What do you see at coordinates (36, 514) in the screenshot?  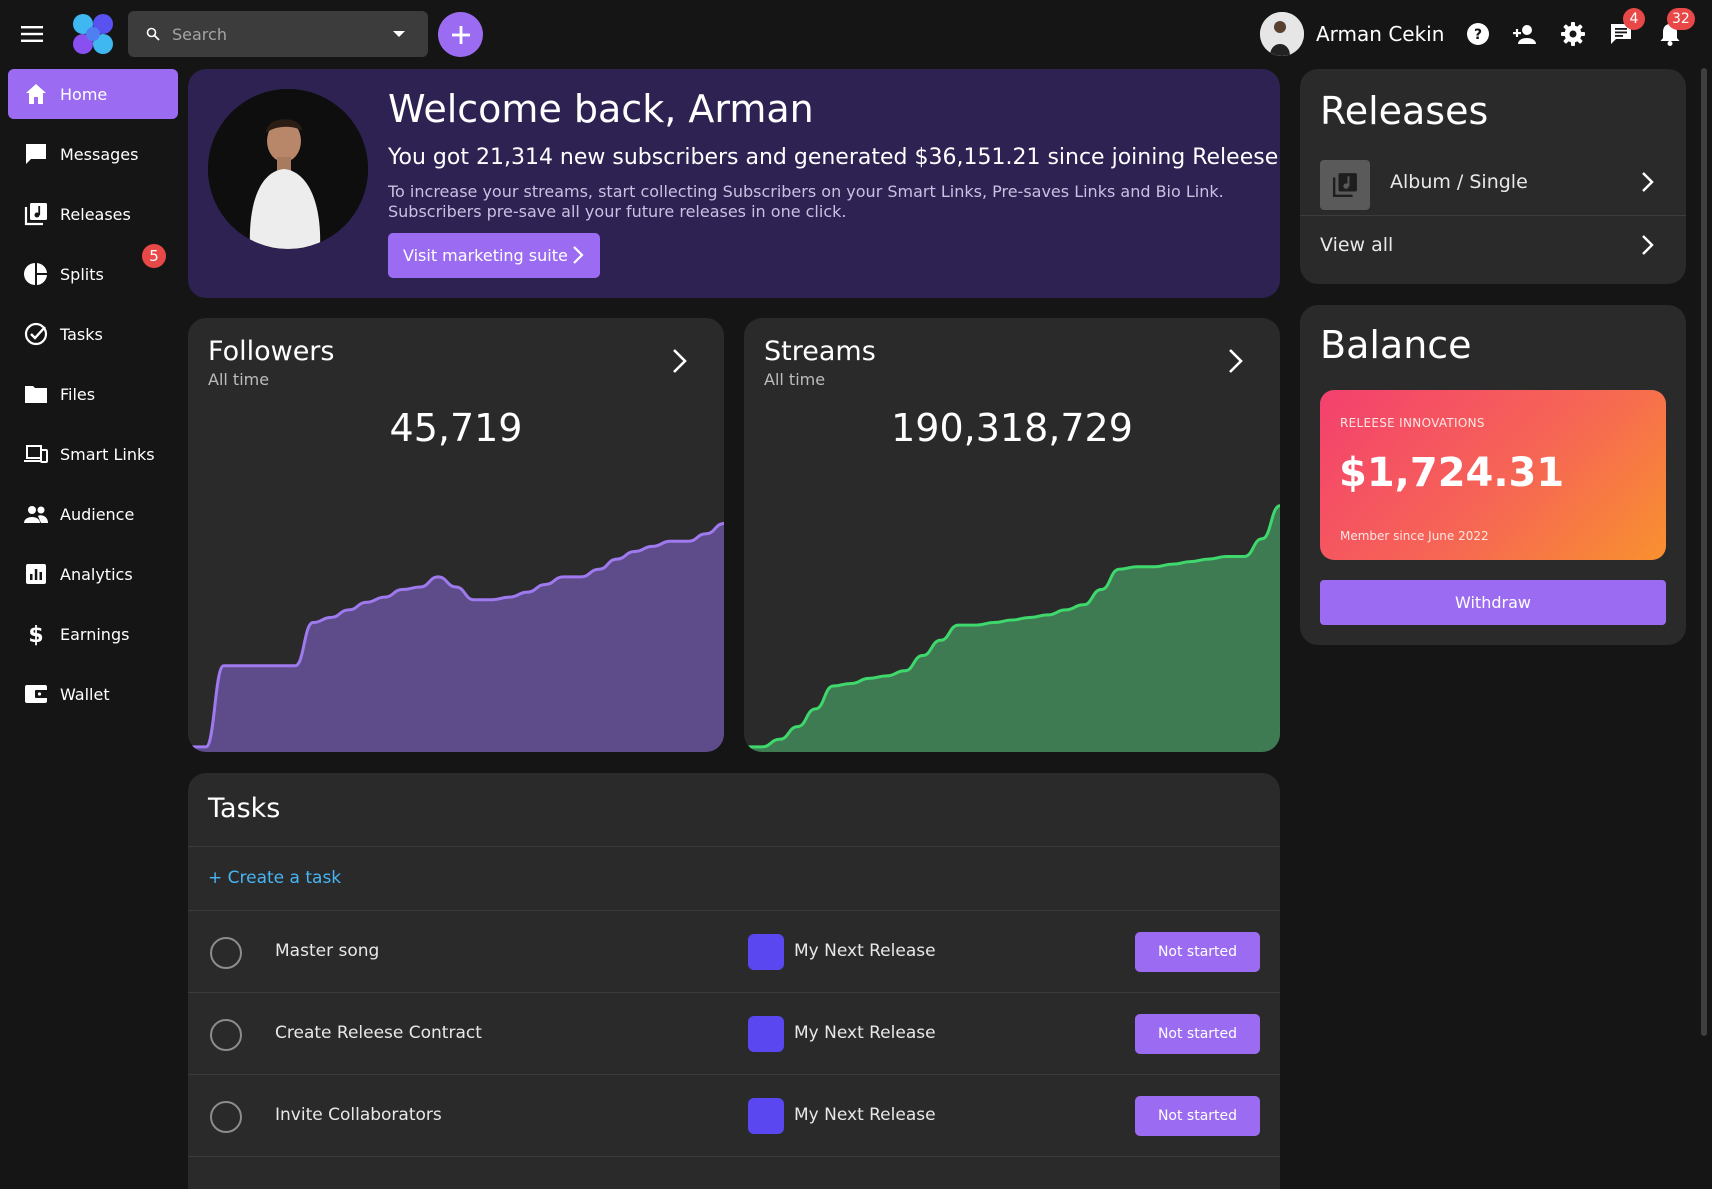 I see `people-icon` at bounding box center [36, 514].